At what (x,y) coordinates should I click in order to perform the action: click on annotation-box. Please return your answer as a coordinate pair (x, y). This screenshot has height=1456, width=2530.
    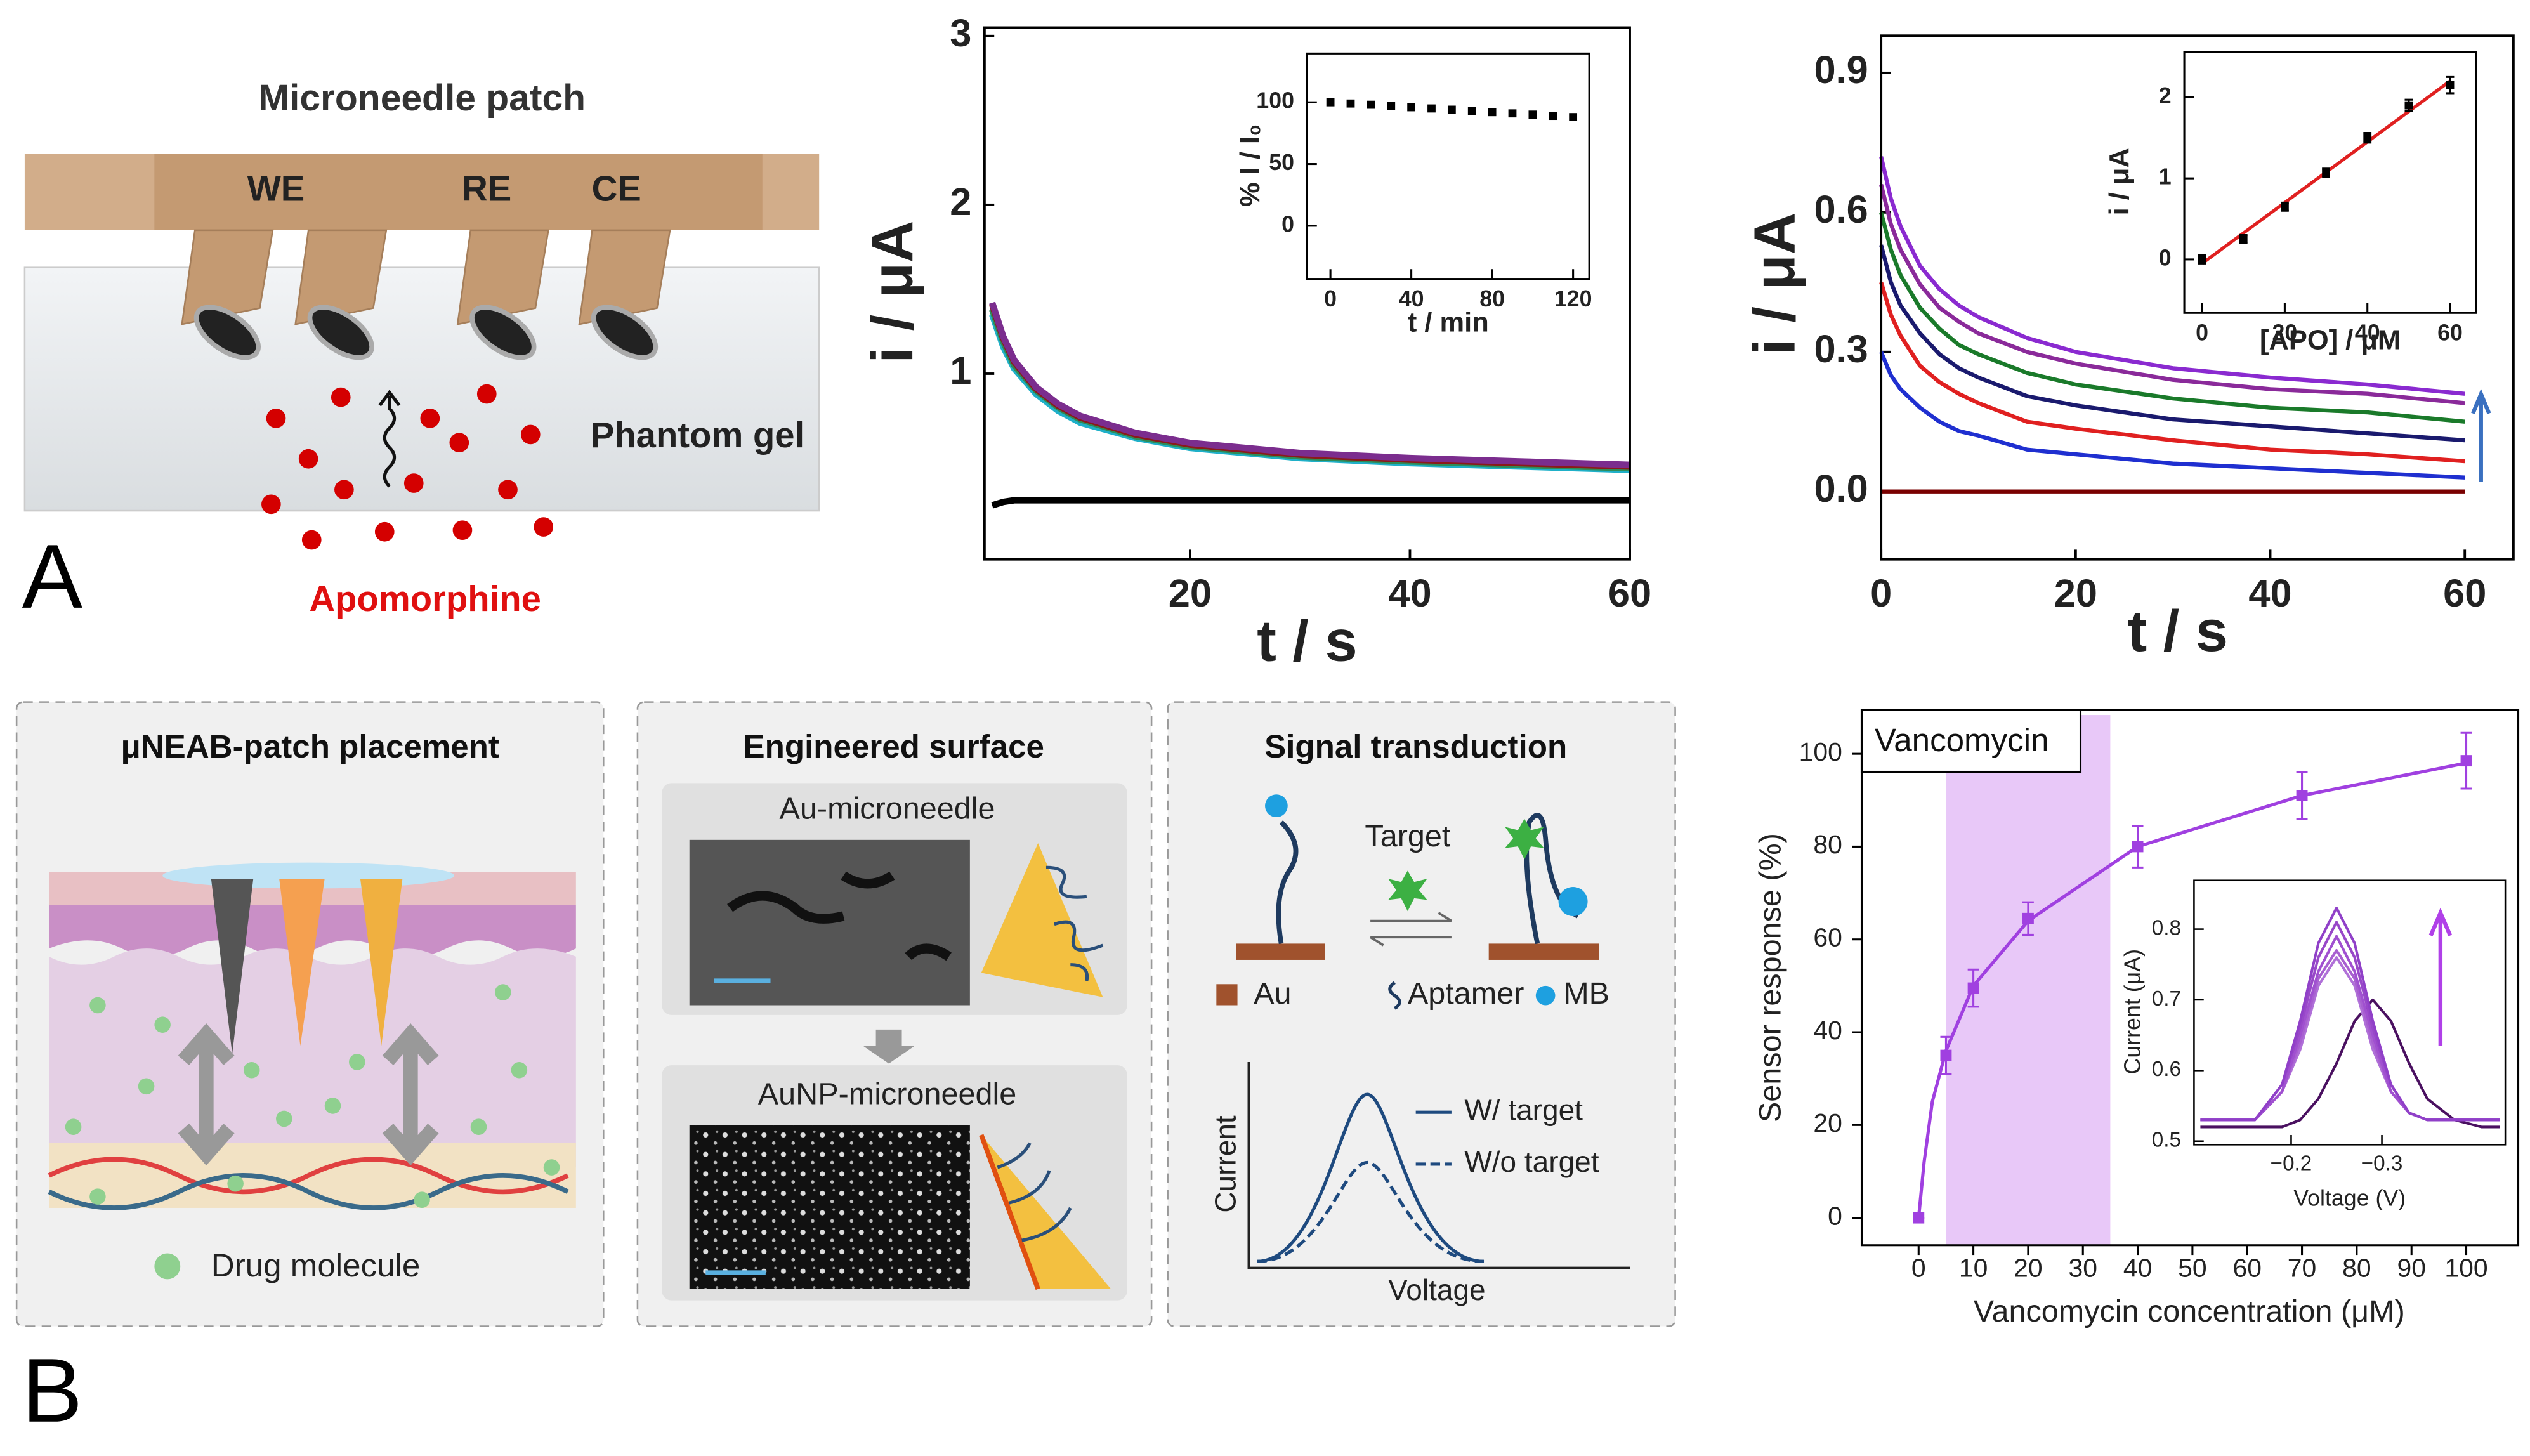
    Looking at the image, I should click on (1971, 741).